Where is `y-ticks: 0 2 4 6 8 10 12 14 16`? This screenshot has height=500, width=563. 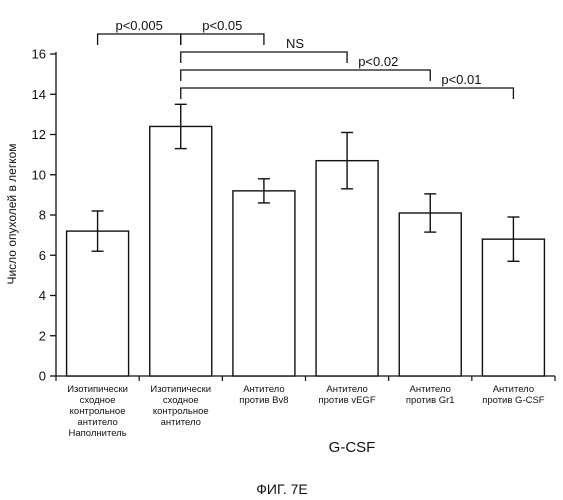 y-ticks: 0 2 4 6 8 10 12 14 16 is located at coordinates (44, 215).